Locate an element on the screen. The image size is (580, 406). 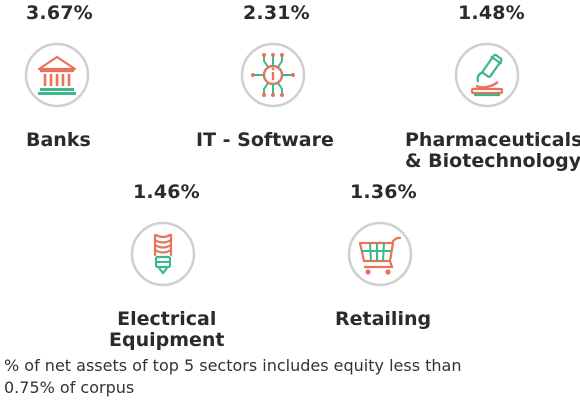
light-bulb-icon is located at coordinates (163, 254).